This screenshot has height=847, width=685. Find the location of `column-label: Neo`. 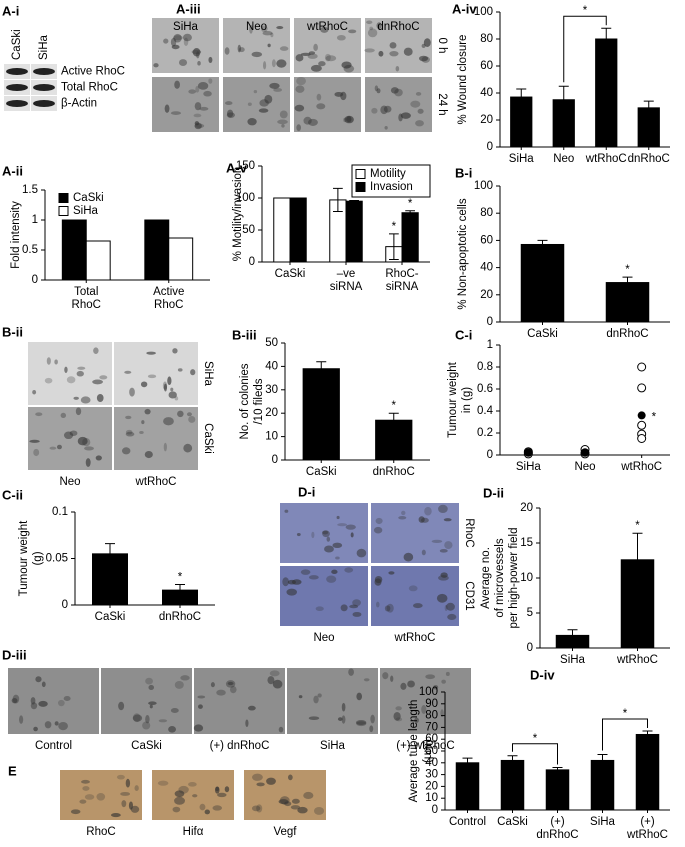

column-label: Neo is located at coordinates (256, 27).